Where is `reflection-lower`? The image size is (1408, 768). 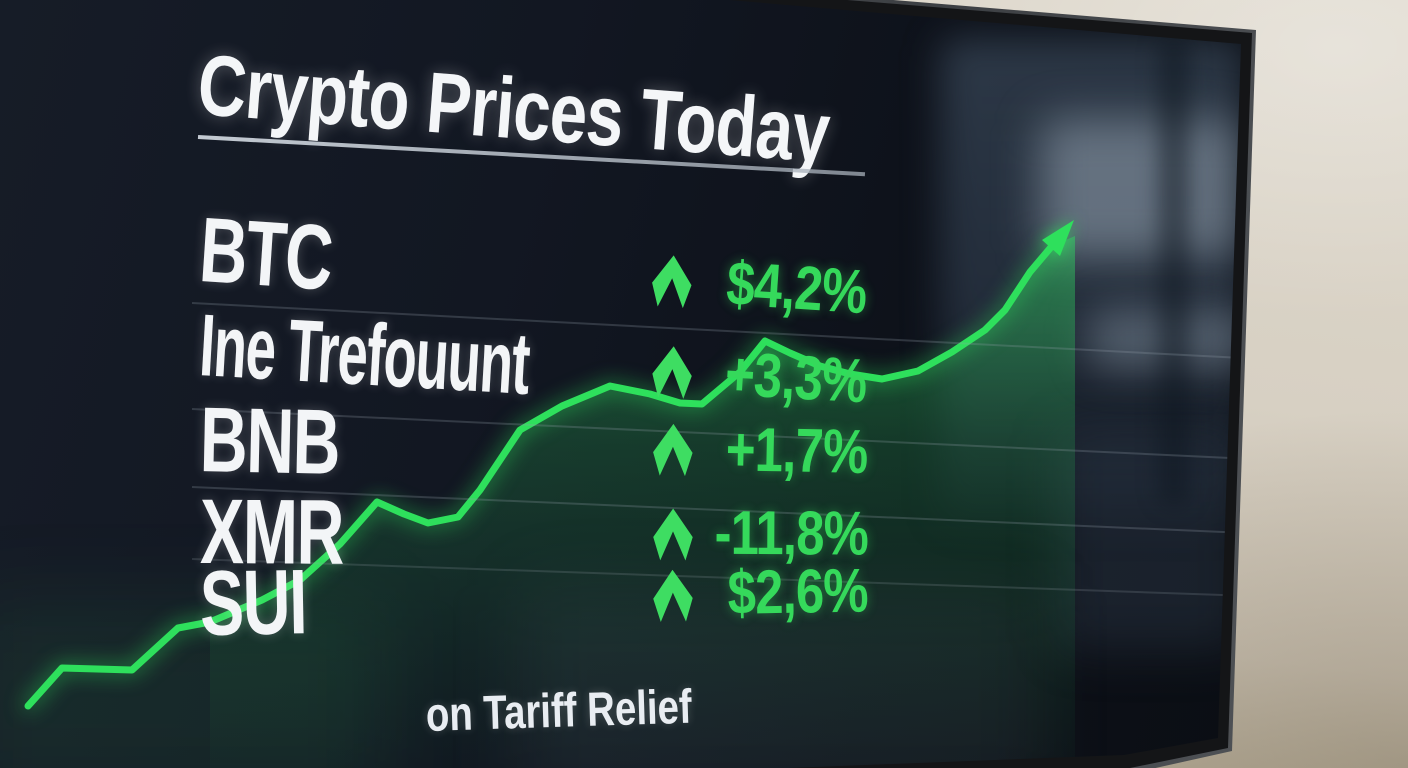
reflection-lower is located at coordinates (1149, 540).